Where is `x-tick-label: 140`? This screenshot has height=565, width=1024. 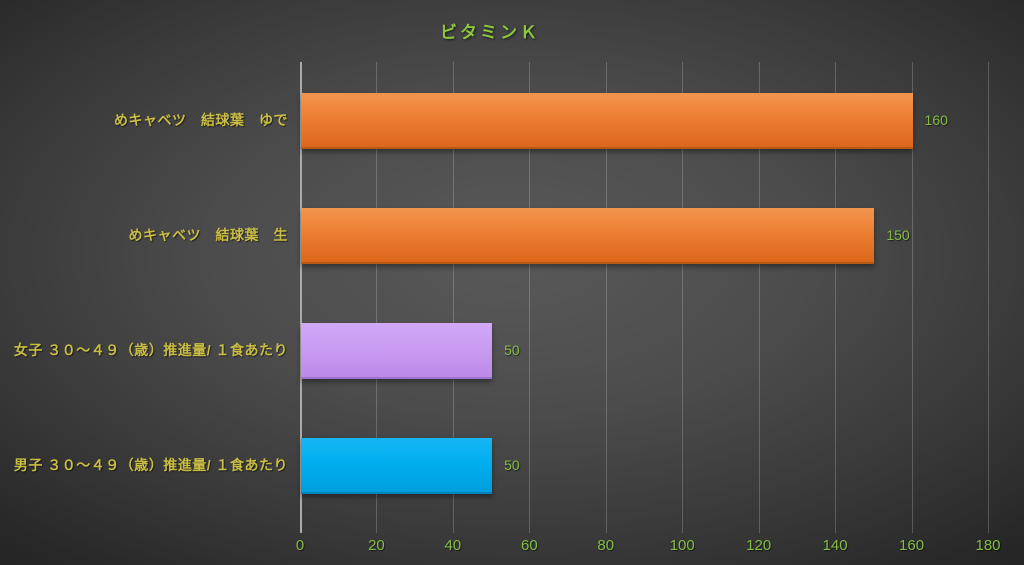 x-tick-label: 140 is located at coordinates (835, 545).